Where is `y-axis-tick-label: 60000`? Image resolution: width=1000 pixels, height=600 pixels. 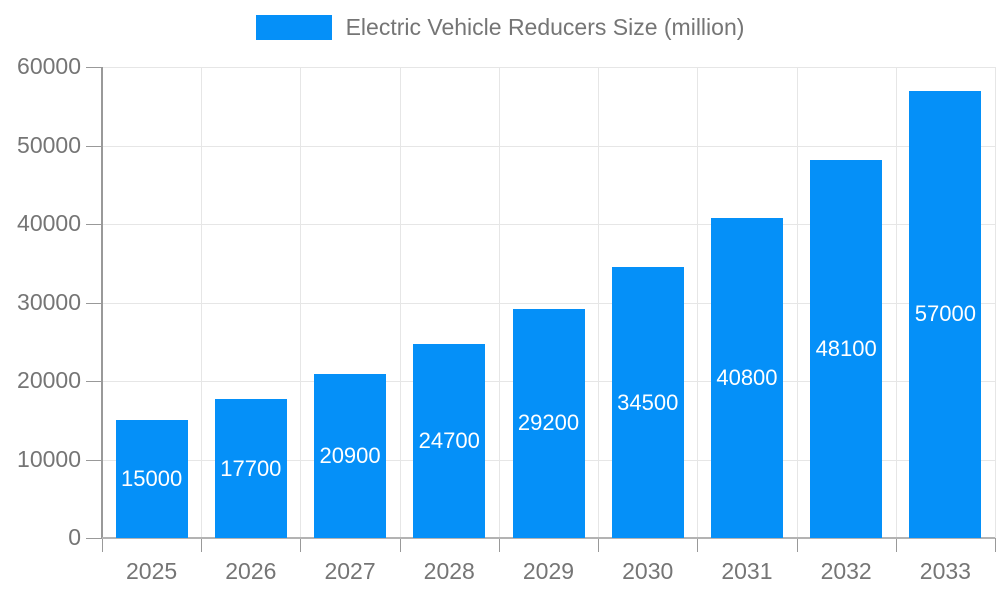
y-axis-tick-label: 60000 is located at coordinates (49, 66).